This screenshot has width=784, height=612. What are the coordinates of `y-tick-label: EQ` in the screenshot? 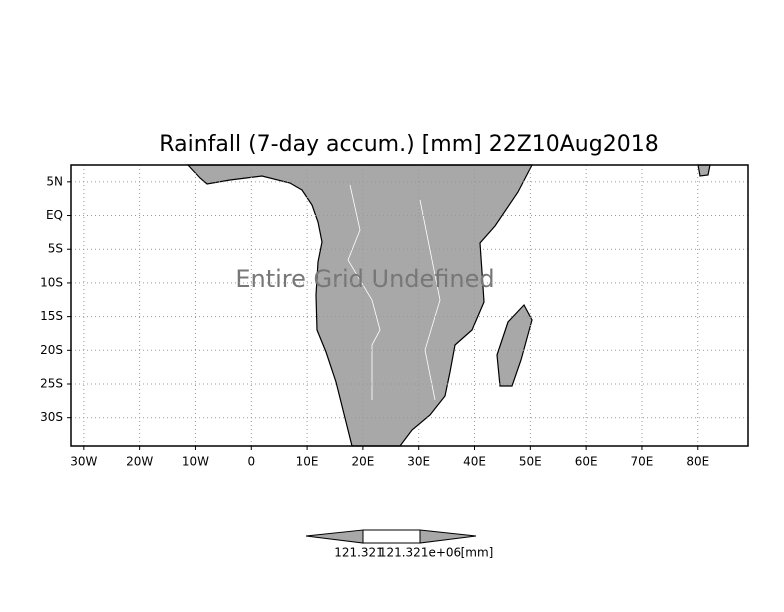 It's located at (54, 215).